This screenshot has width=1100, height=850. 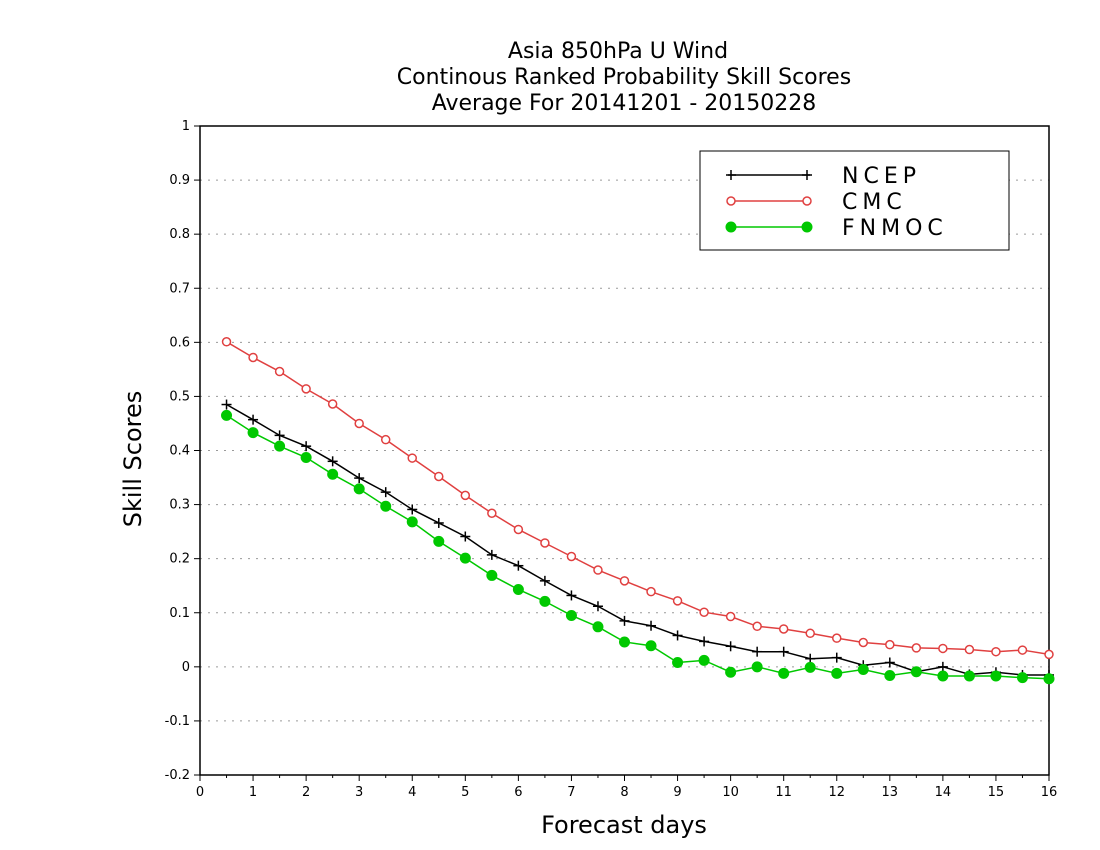 I want to click on y-tick-label: 0, so click(x=186, y=667).